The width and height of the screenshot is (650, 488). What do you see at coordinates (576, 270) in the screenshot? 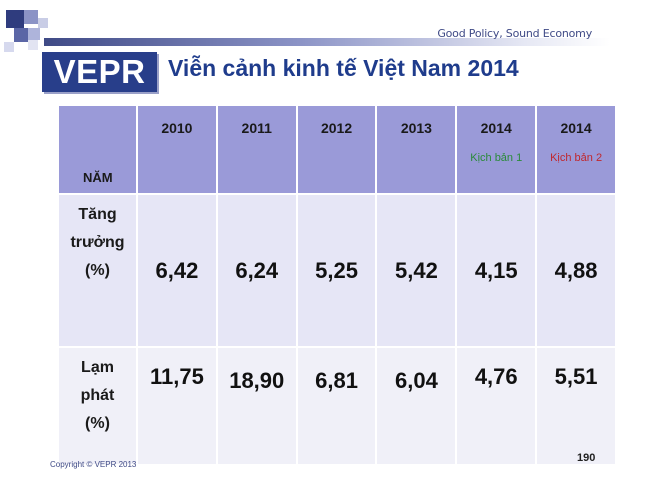
I see `table-cell-scenario-2: 4,88` at bounding box center [576, 270].